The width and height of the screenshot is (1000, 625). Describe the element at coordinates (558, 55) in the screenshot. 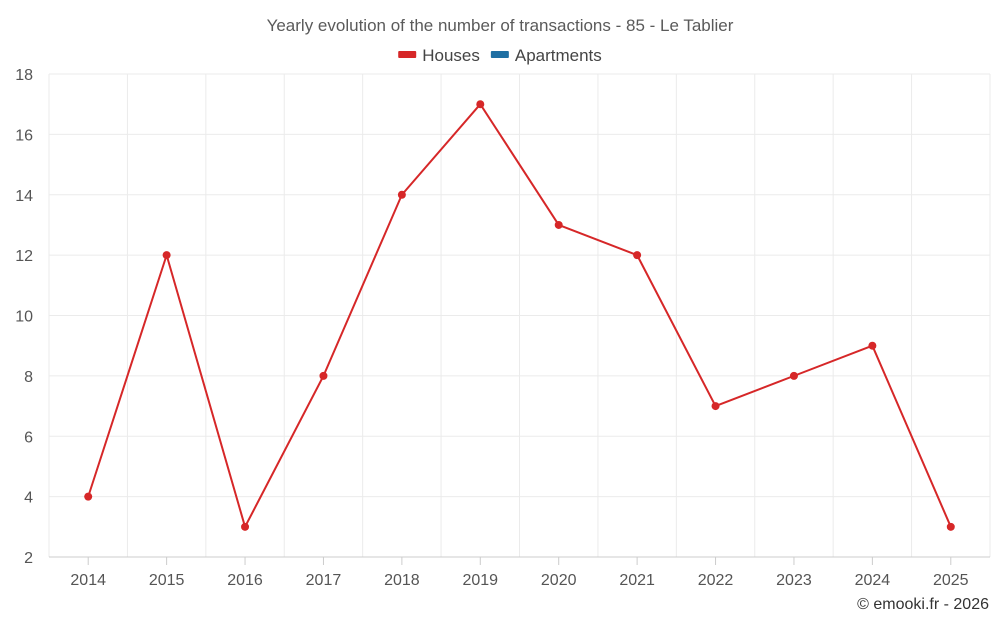

I see `legend-label: Apartments` at that location.